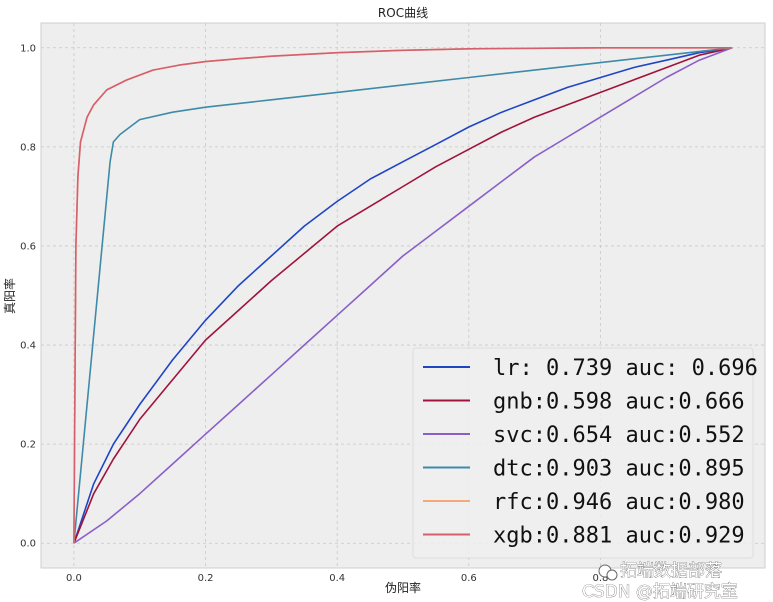  What do you see at coordinates (28, 246) in the screenshot?
I see `y-tick-label: 0.6` at bounding box center [28, 246].